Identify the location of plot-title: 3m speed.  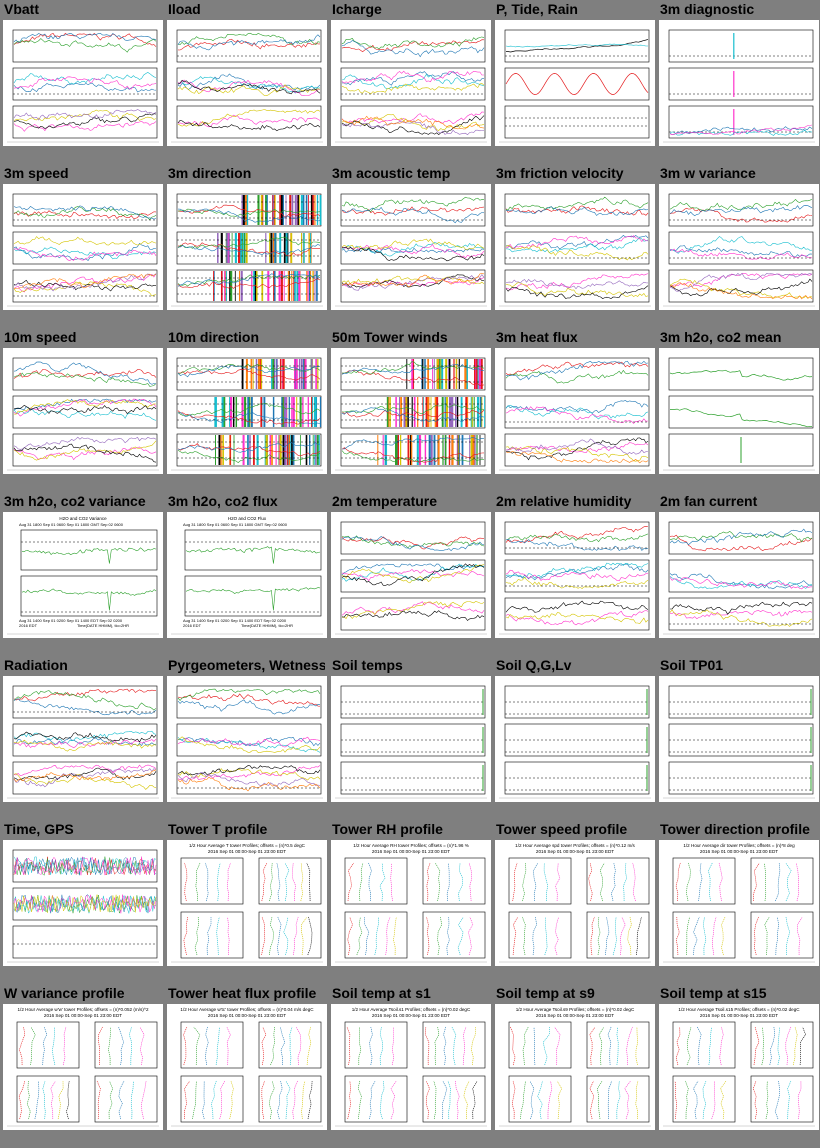
(36, 173).